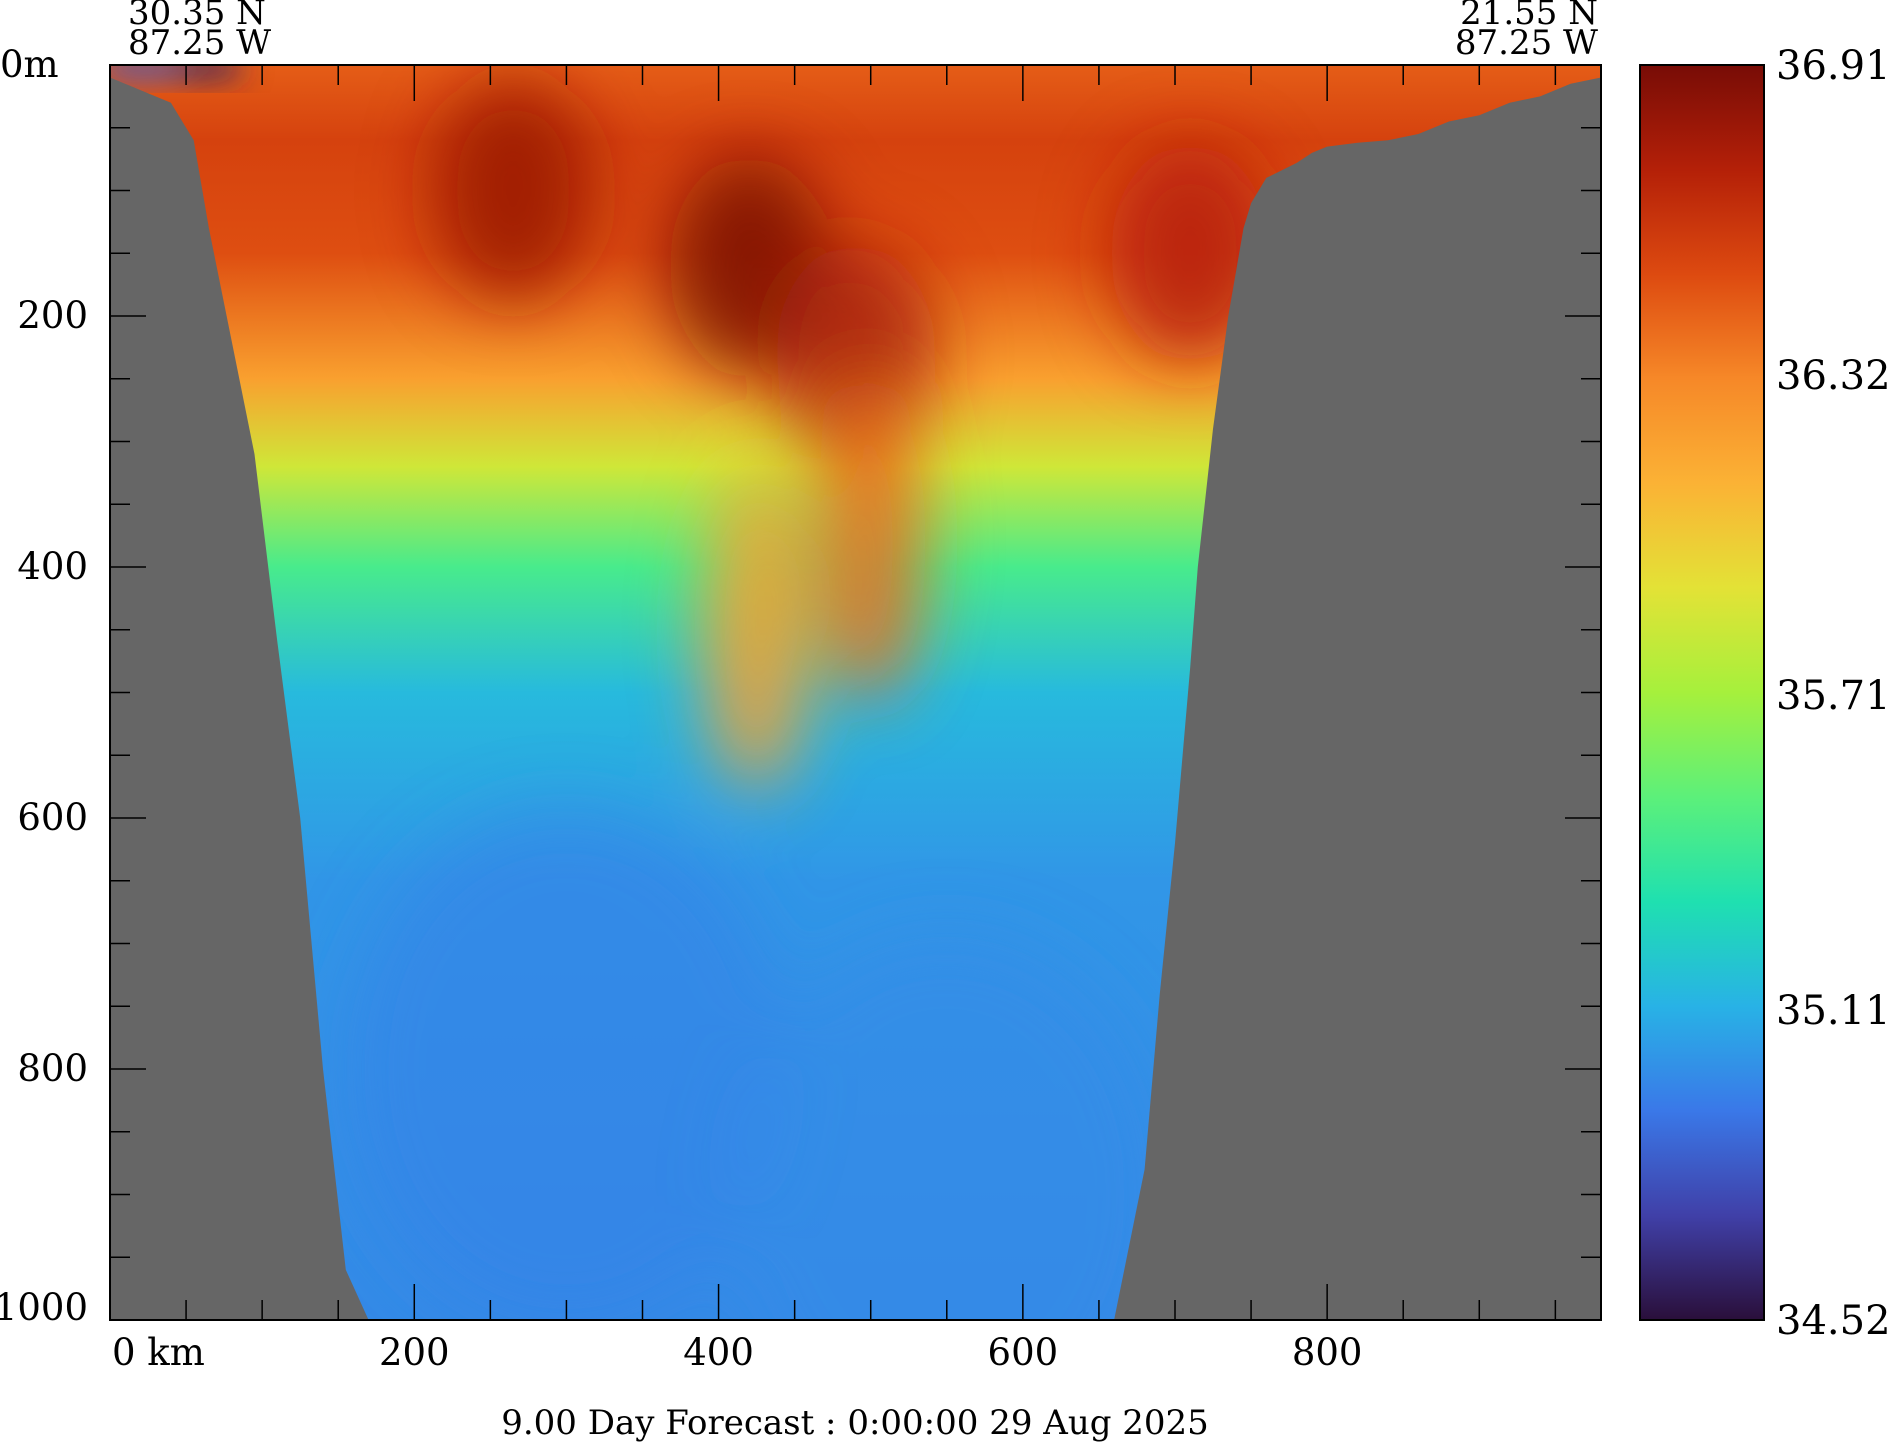 The image size is (1890, 1447). I want to click on x-tick-label: 0 km, so click(158, 1352).